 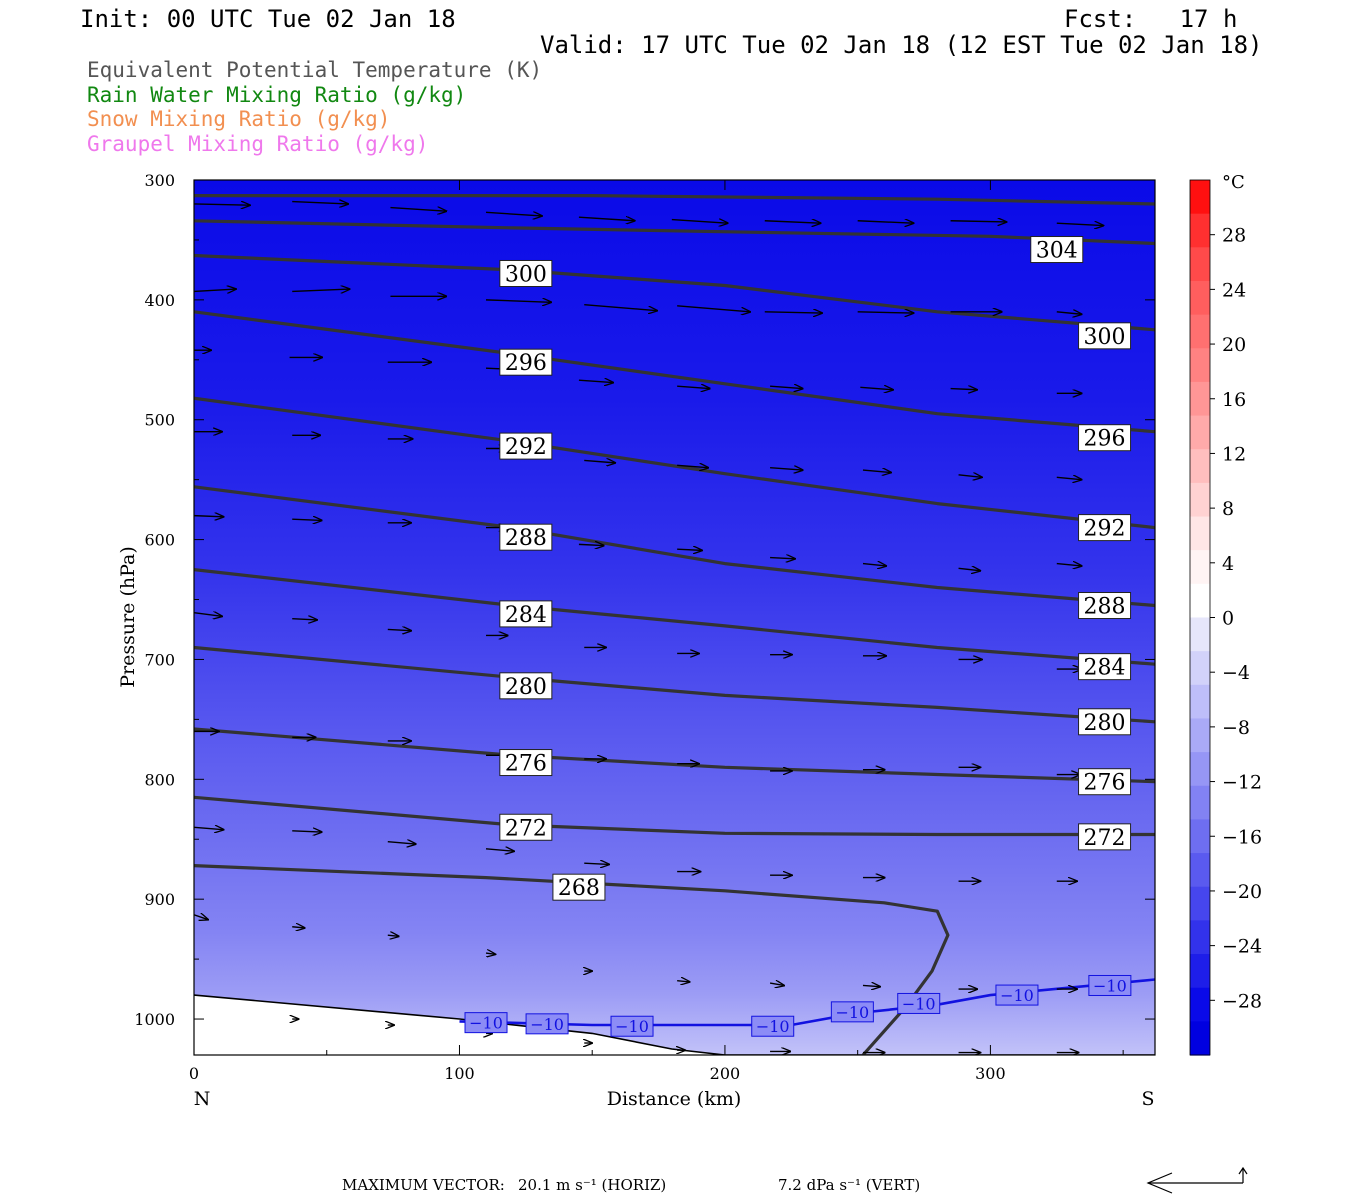 I want to click on legend-graupel: Graupel Mixing Ratio (g/kg), so click(x=258, y=144).